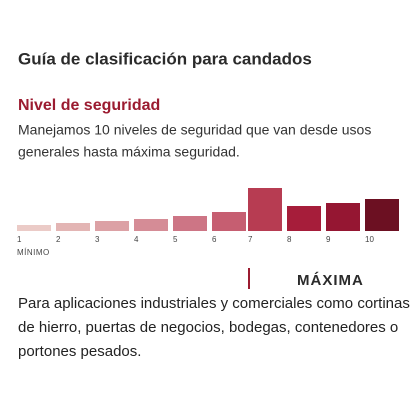  What do you see at coordinates (89, 105) in the screenshot?
I see `section-heading: Nivel de seguridad` at bounding box center [89, 105].